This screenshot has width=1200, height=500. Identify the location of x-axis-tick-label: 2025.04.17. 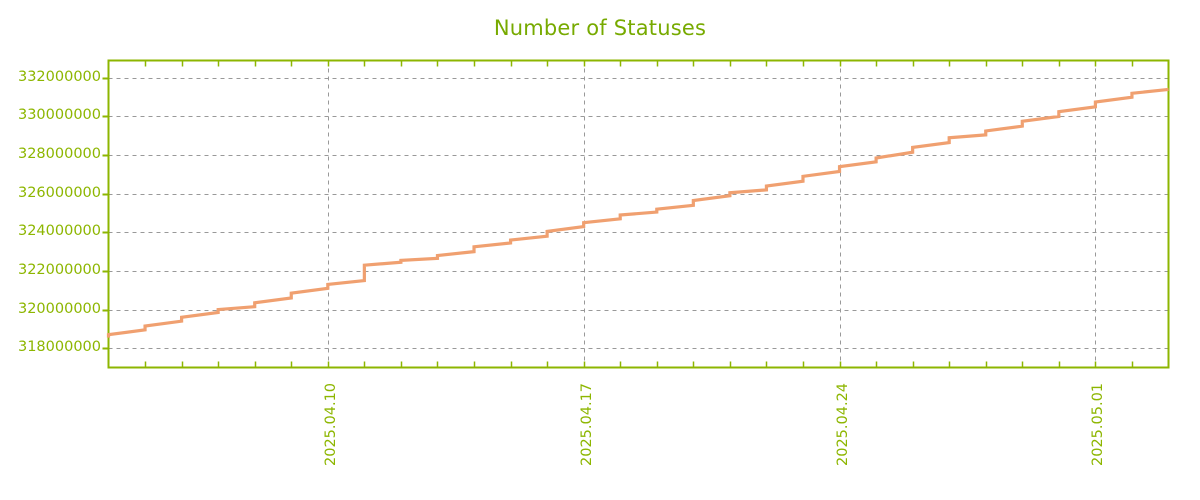
(586, 424).